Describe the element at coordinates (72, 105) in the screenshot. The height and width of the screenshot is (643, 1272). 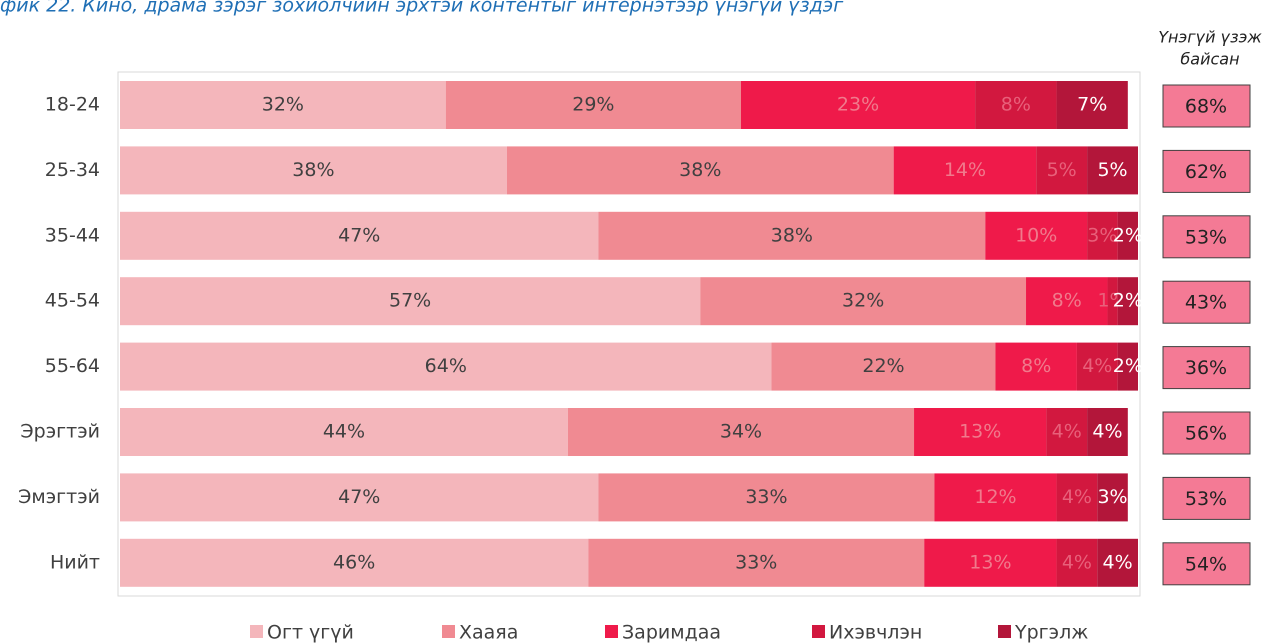
I see `y-tick-label: 18-24` at that location.